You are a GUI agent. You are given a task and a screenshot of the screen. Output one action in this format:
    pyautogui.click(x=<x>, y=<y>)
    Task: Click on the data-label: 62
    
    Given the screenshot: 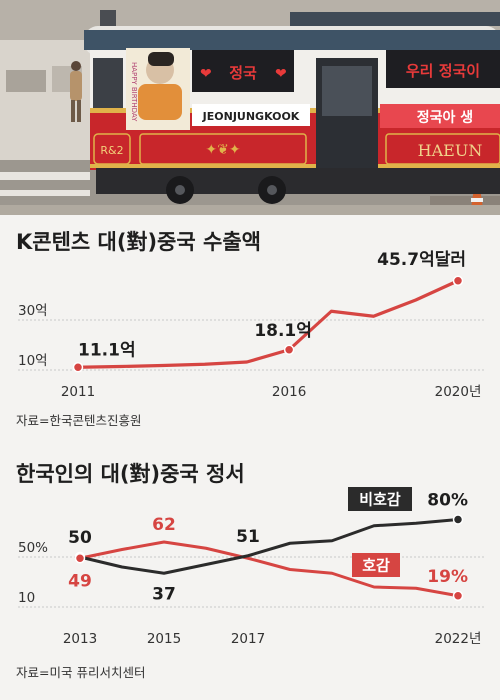 What is the action you would take?
    pyautogui.click(x=164, y=525)
    